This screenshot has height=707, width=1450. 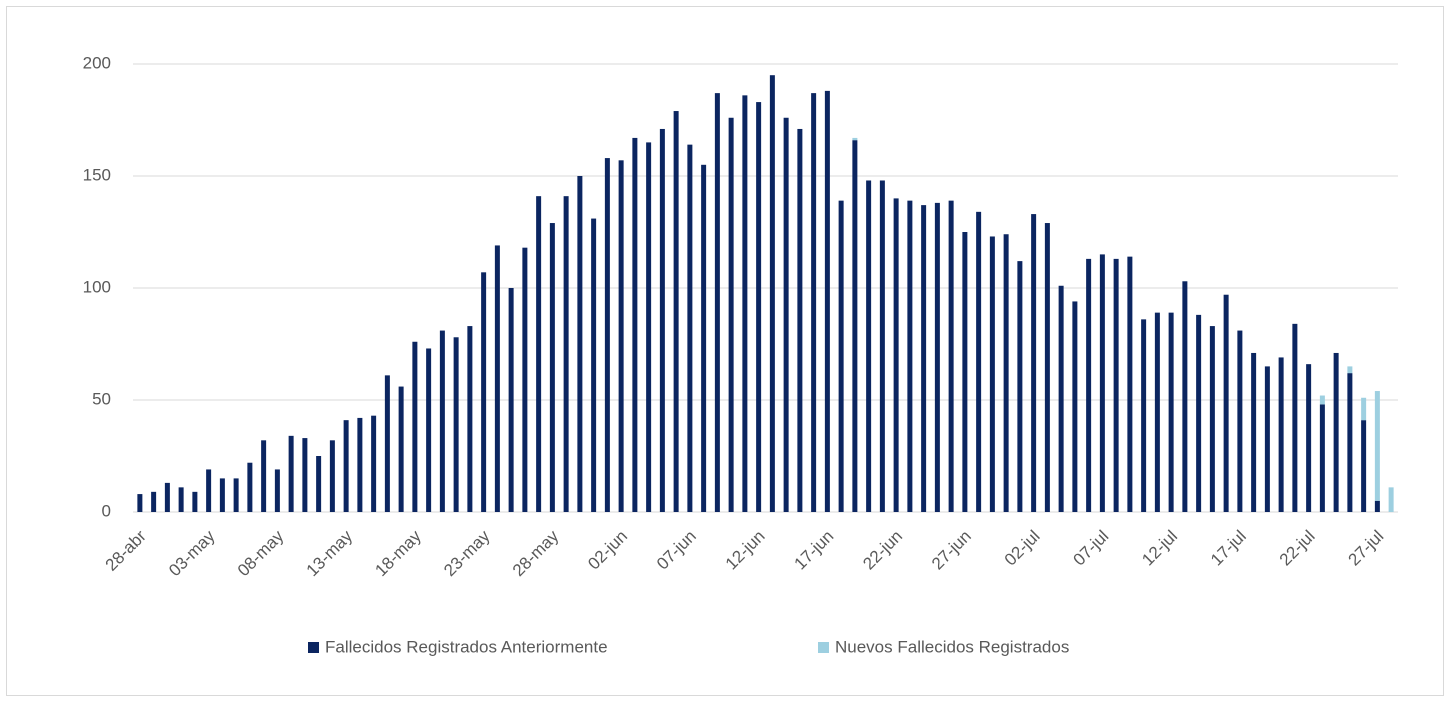 What do you see at coordinates (101, 398) in the screenshot?
I see `y-tick-label: 50` at bounding box center [101, 398].